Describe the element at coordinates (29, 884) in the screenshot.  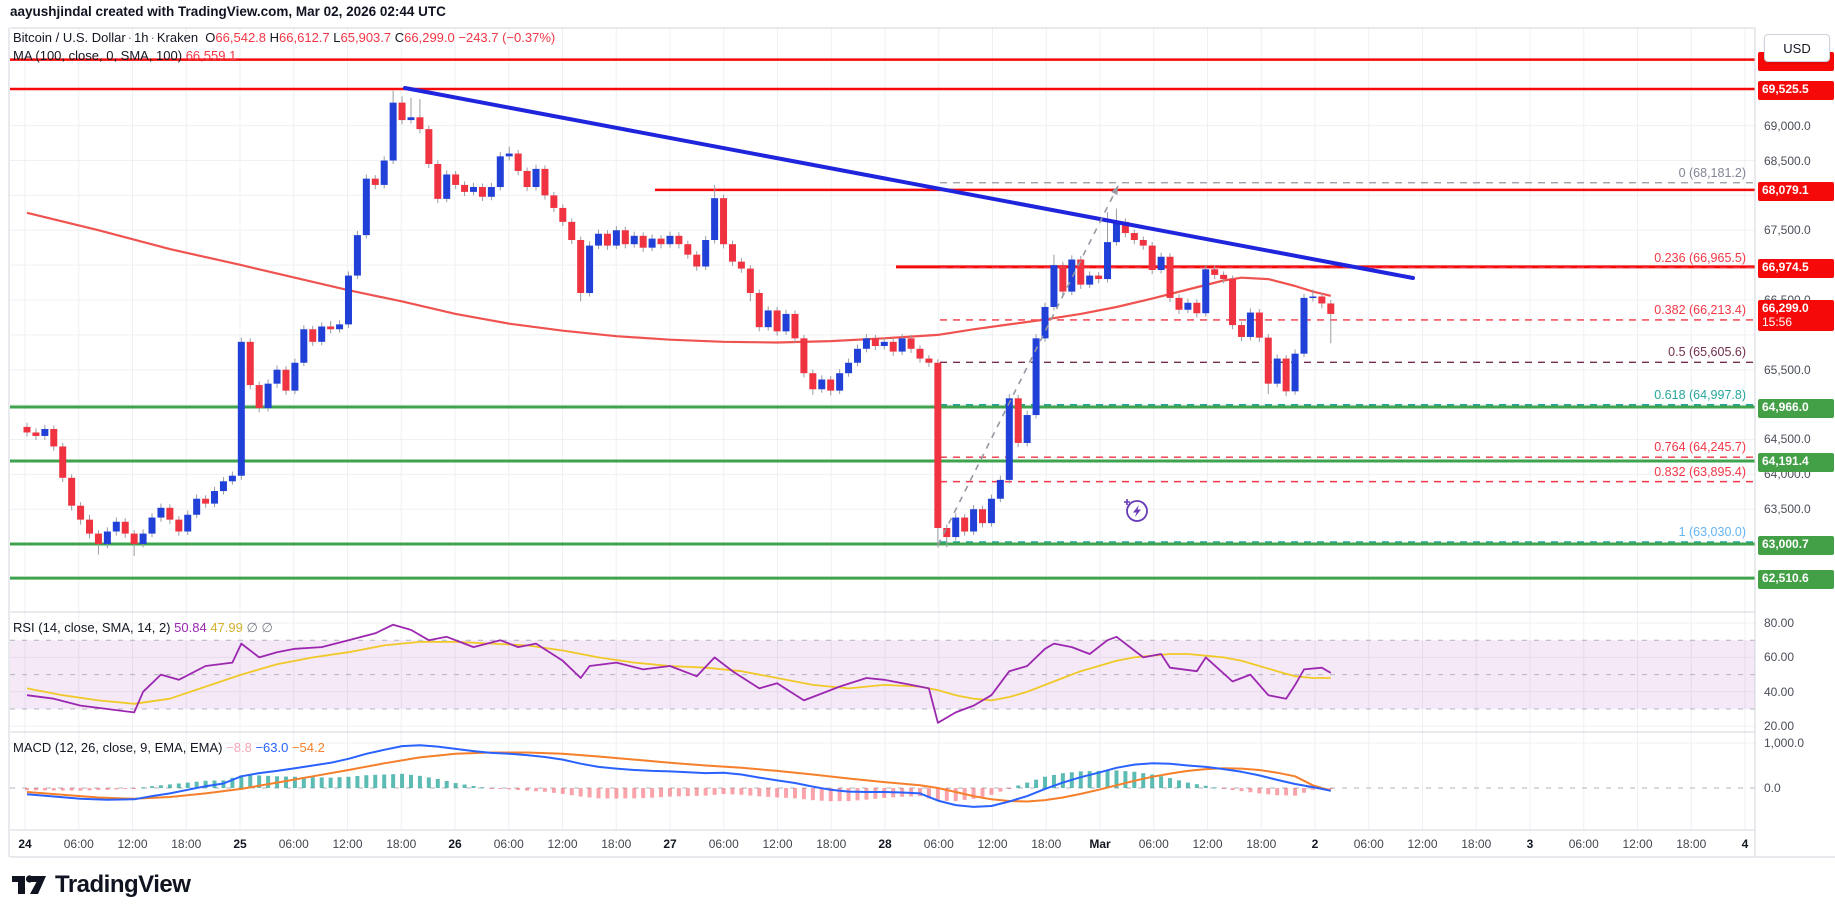
I see `tradingview-logo-icon` at that location.